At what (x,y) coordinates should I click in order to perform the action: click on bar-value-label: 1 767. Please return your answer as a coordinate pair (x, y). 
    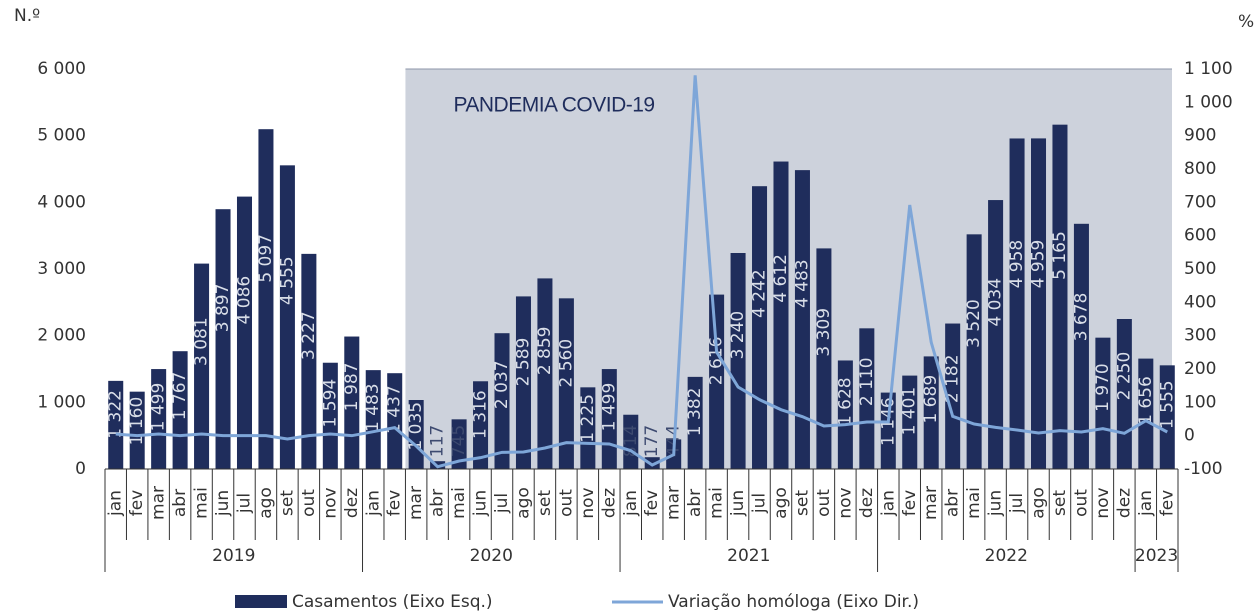
    Looking at the image, I should click on (180, 396).